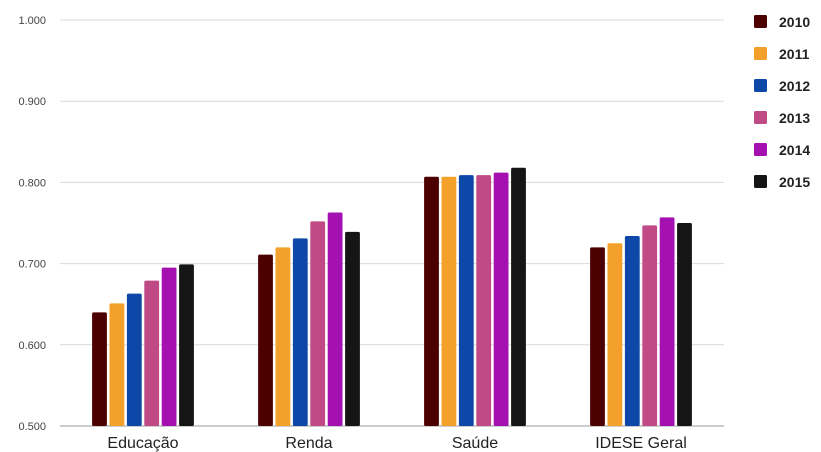  I want to click on x-tick-label: Saúde, so click(475, 443).